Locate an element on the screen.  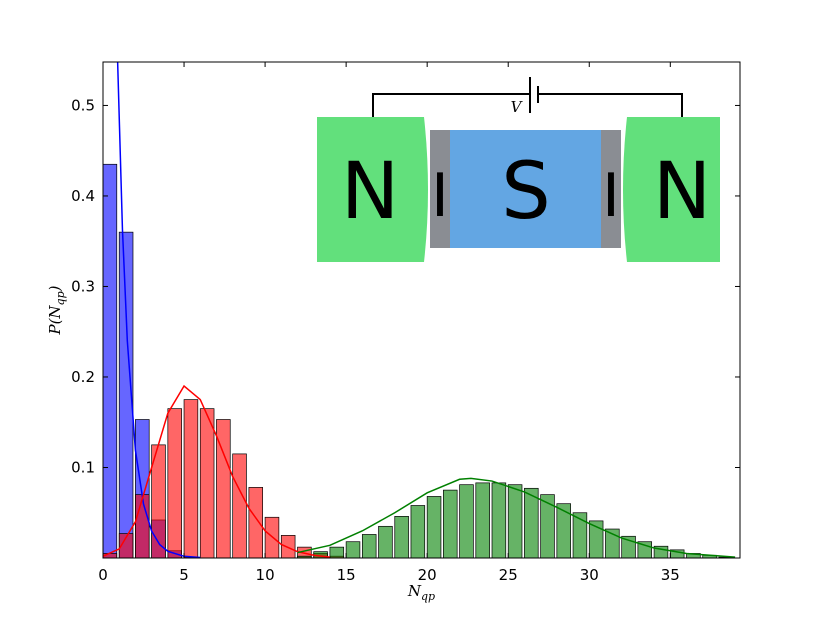
x-tick-label: 15 is located at coordinates (346, 575).